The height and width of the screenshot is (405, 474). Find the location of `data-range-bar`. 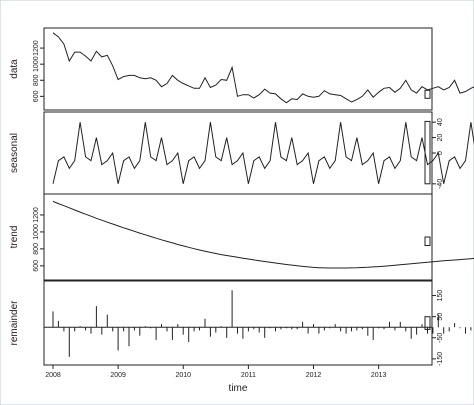

data-range-bar is located at coordinates (427, 94).